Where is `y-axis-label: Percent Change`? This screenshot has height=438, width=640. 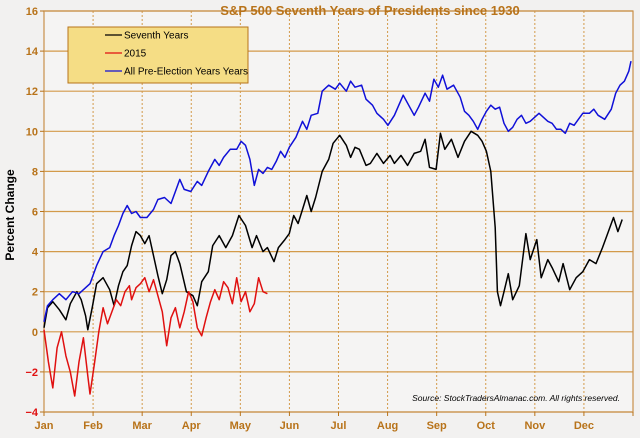
y-axis-label: Percent Change is located at coordinates (10, 215).